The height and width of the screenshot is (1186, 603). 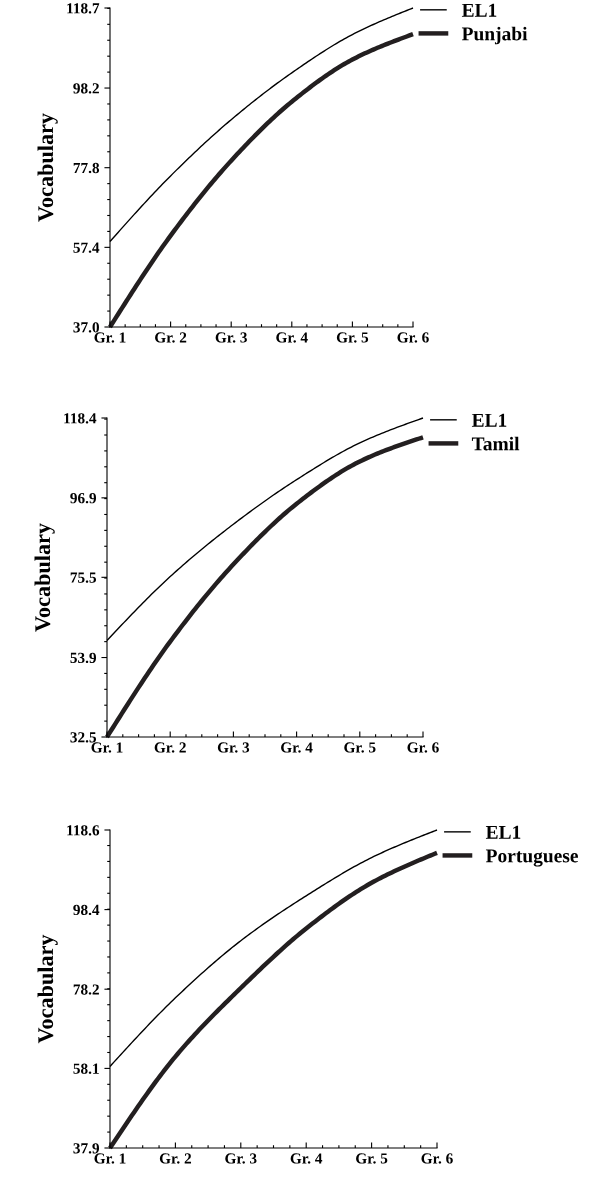 I want to click on legend-label: Portuguese, so click(x=531, y=858).